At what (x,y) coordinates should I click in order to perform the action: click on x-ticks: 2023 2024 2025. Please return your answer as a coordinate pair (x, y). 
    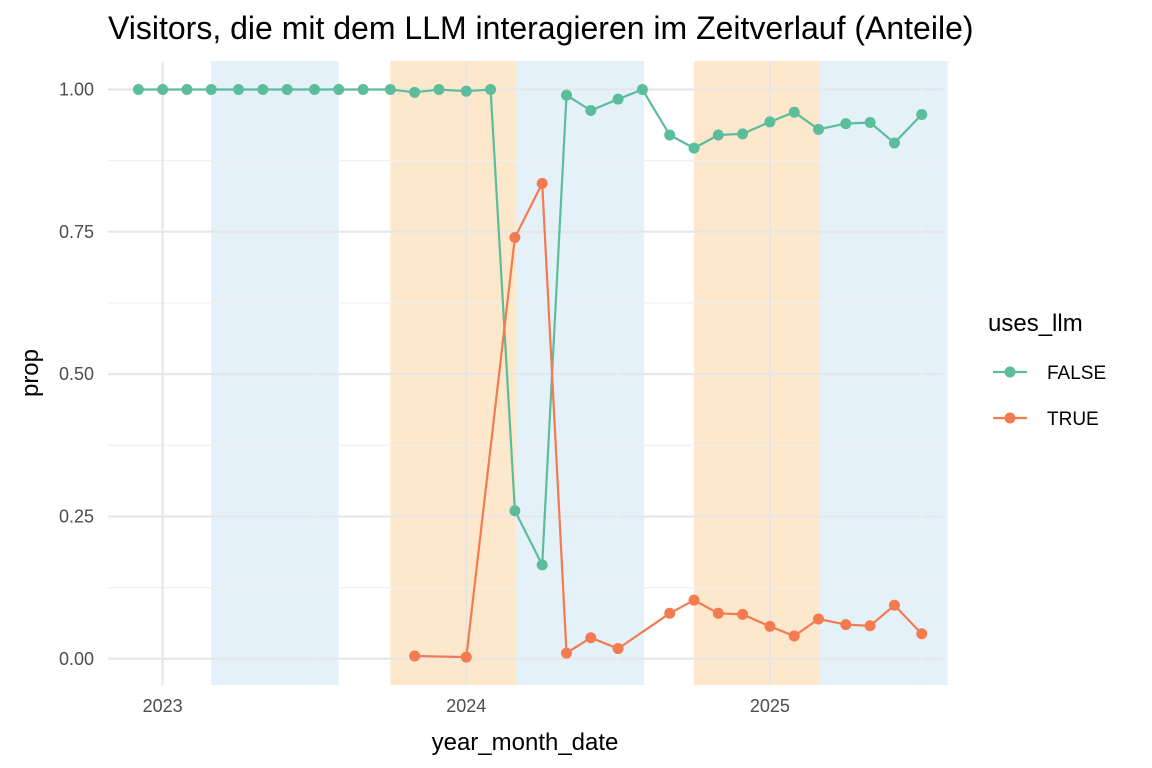
    Looking at the image, I should click on (466, 706).